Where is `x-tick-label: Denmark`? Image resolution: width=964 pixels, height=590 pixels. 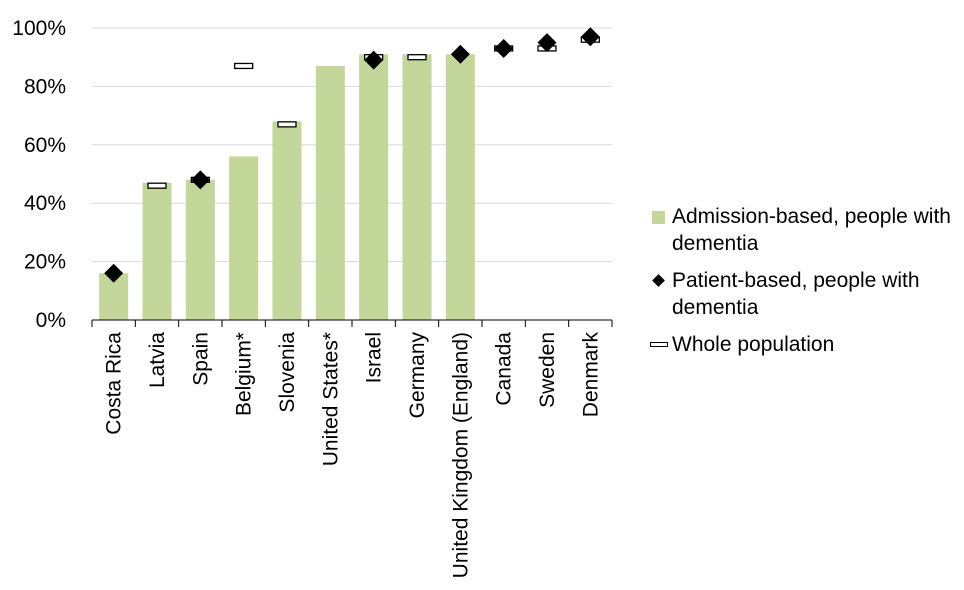
x-tick-label: Denmark is located at coordinates (590, 375).